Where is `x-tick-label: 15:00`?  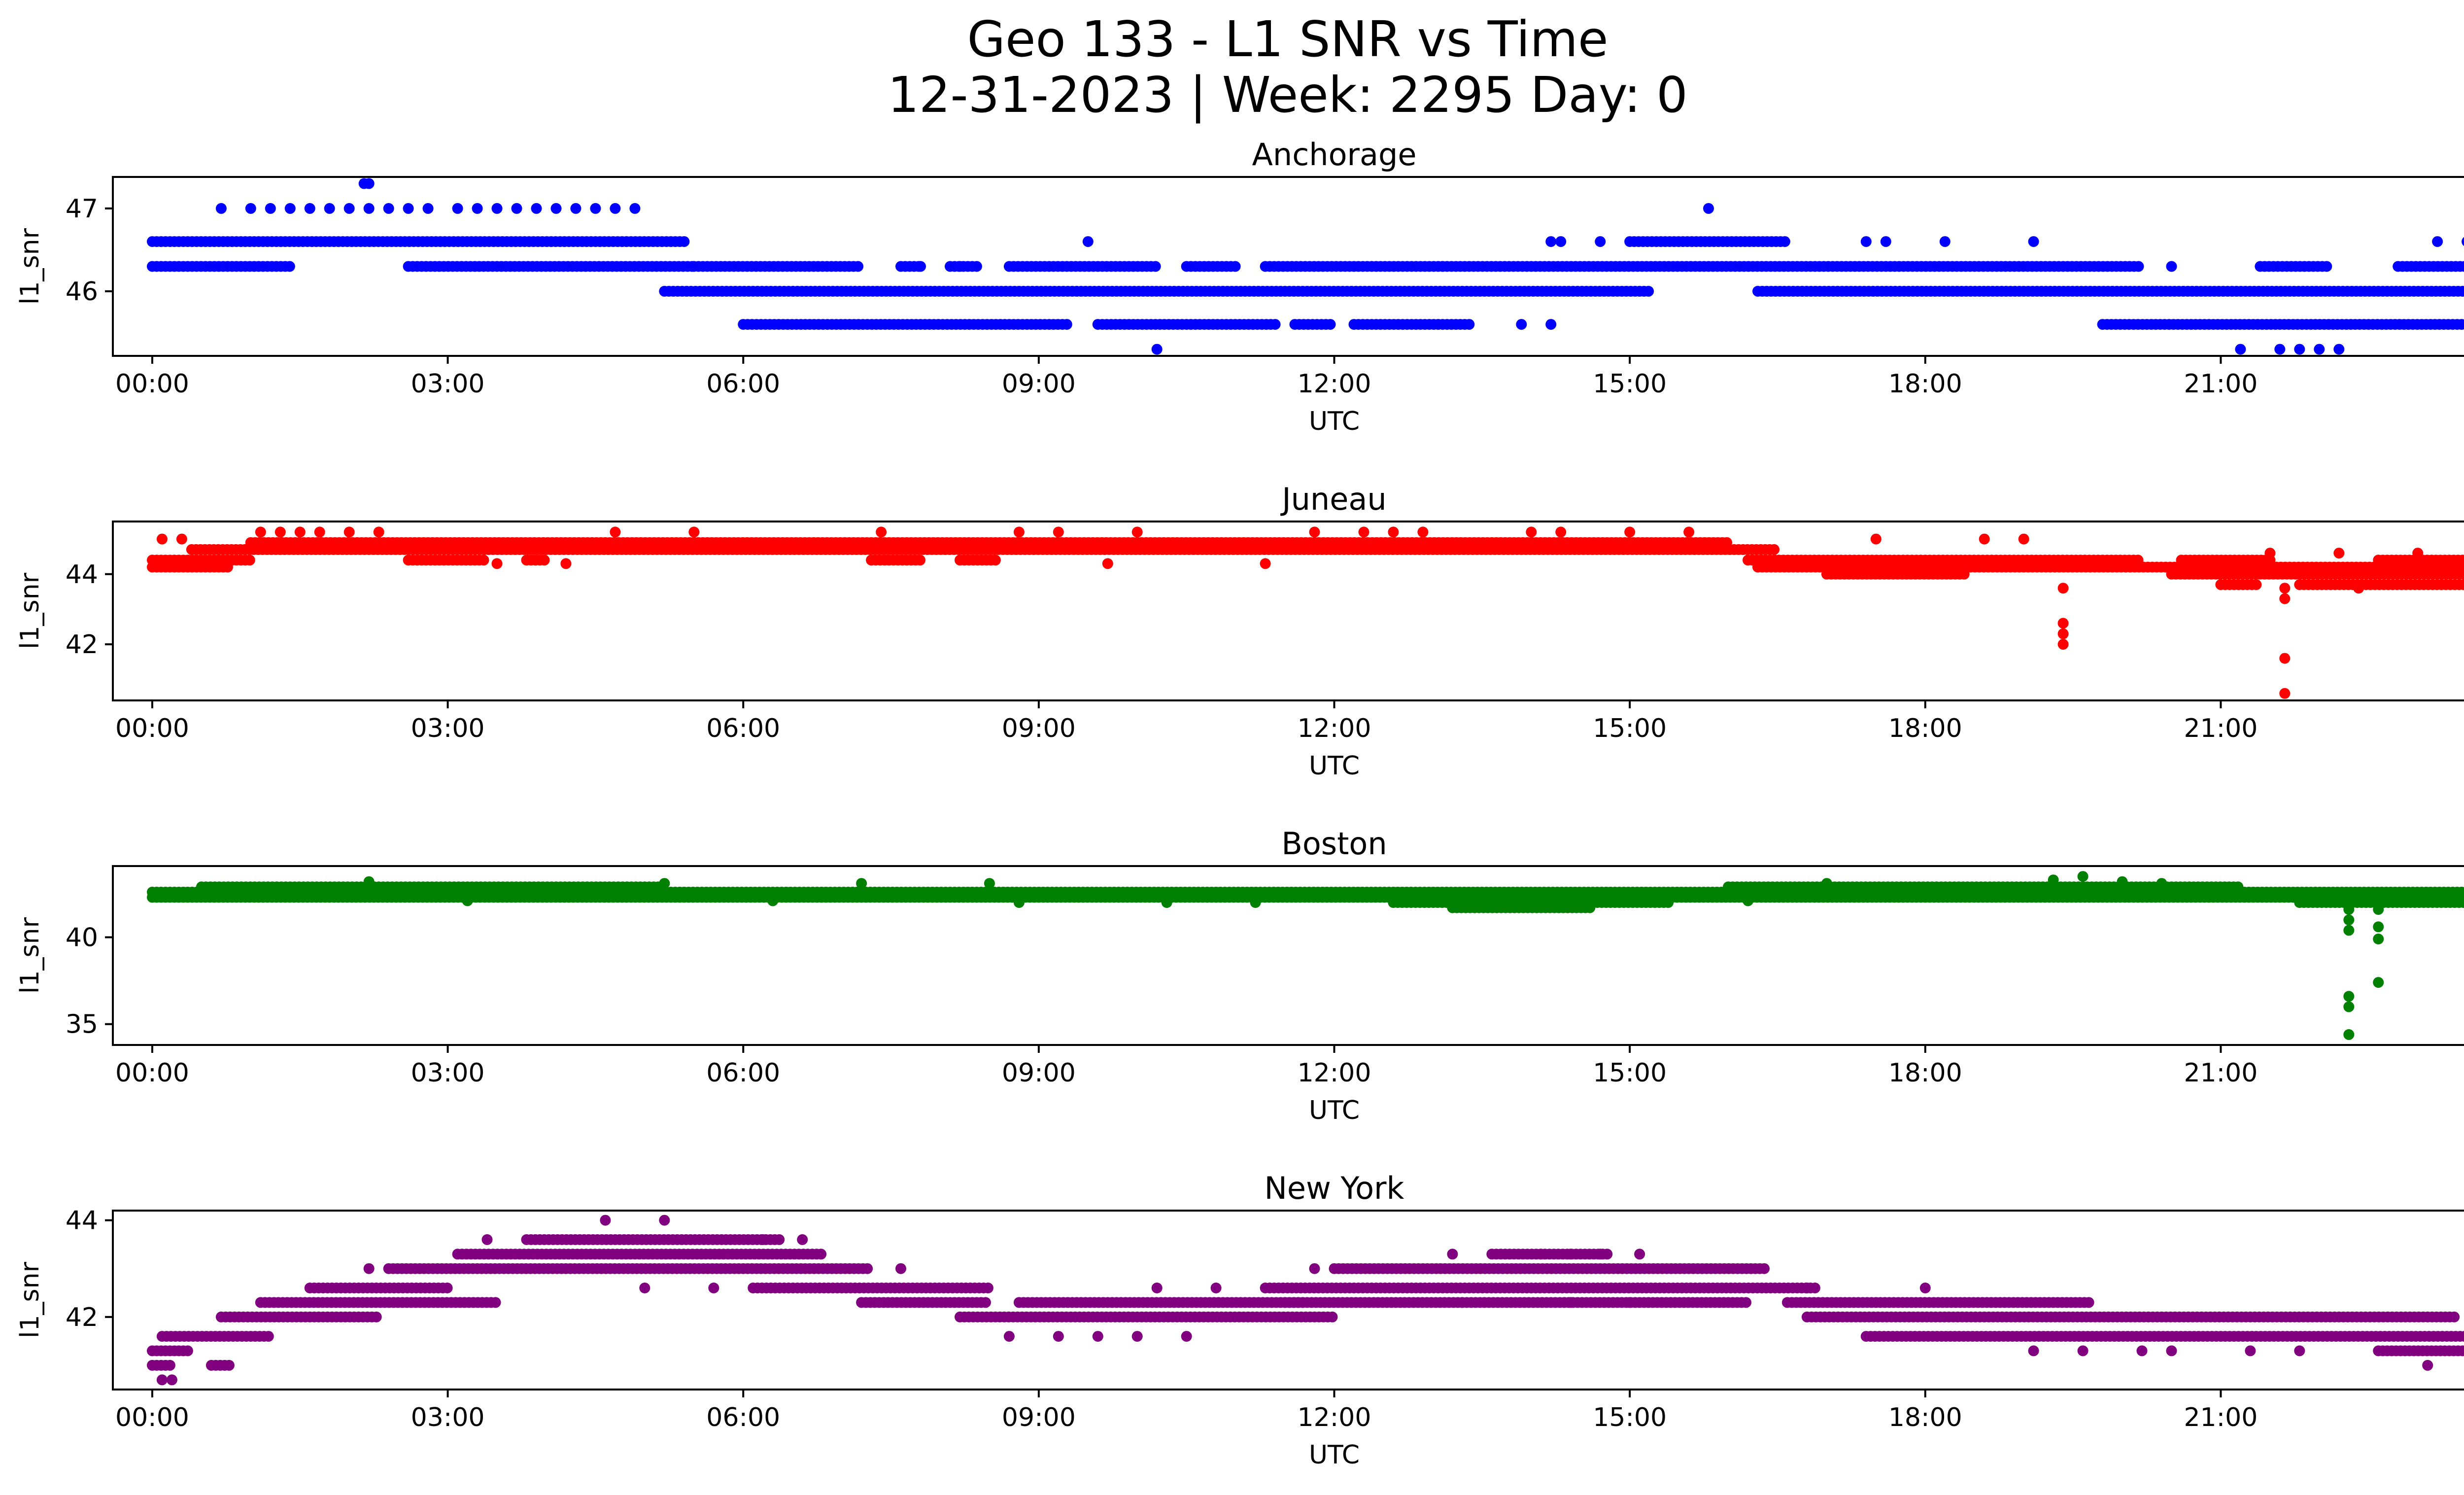
x-tick-label: 15:00 is located at coordinates (1630, 728).